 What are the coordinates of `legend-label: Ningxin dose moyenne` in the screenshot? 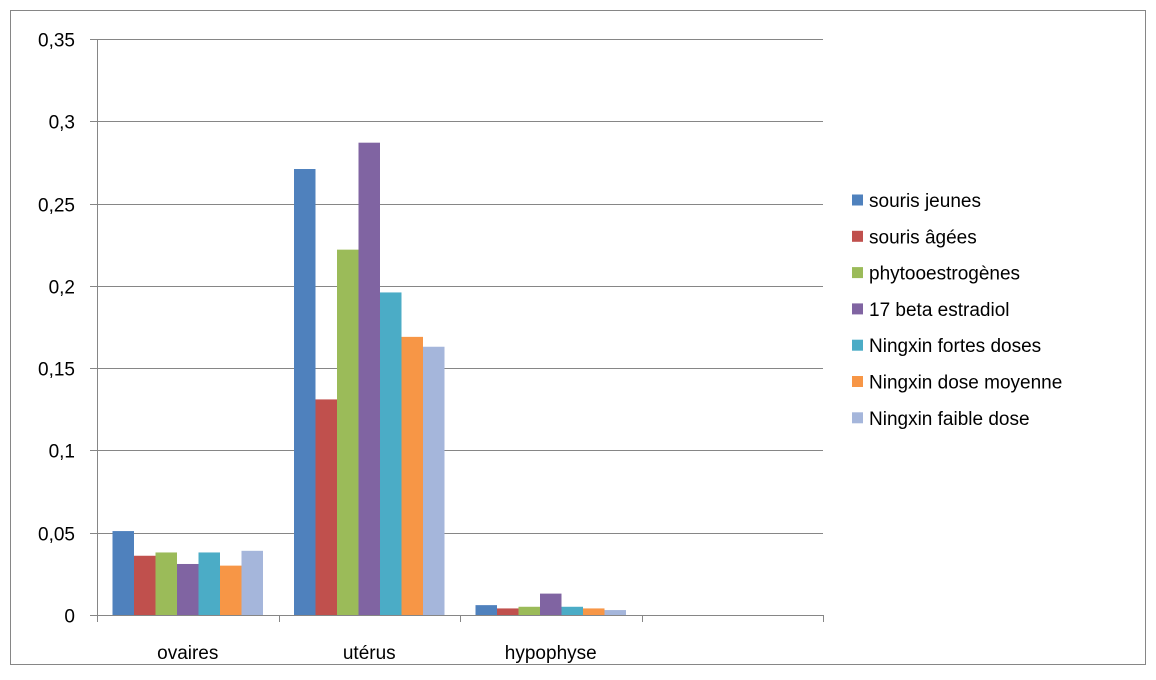 It's located at (965, 383).